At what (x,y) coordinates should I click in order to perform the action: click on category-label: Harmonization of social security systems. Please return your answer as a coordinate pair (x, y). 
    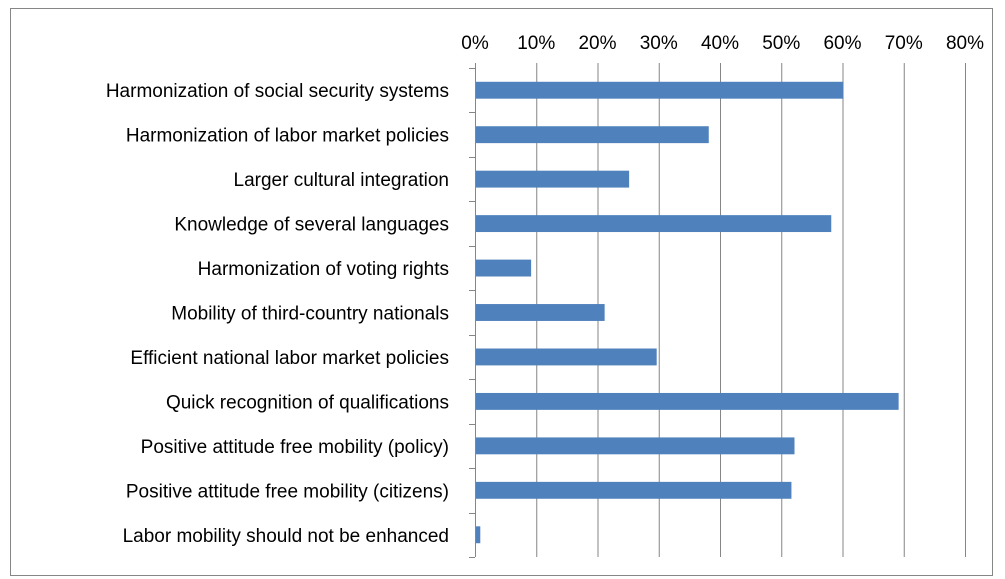
    Looking at the image, I should click on (277, 91).